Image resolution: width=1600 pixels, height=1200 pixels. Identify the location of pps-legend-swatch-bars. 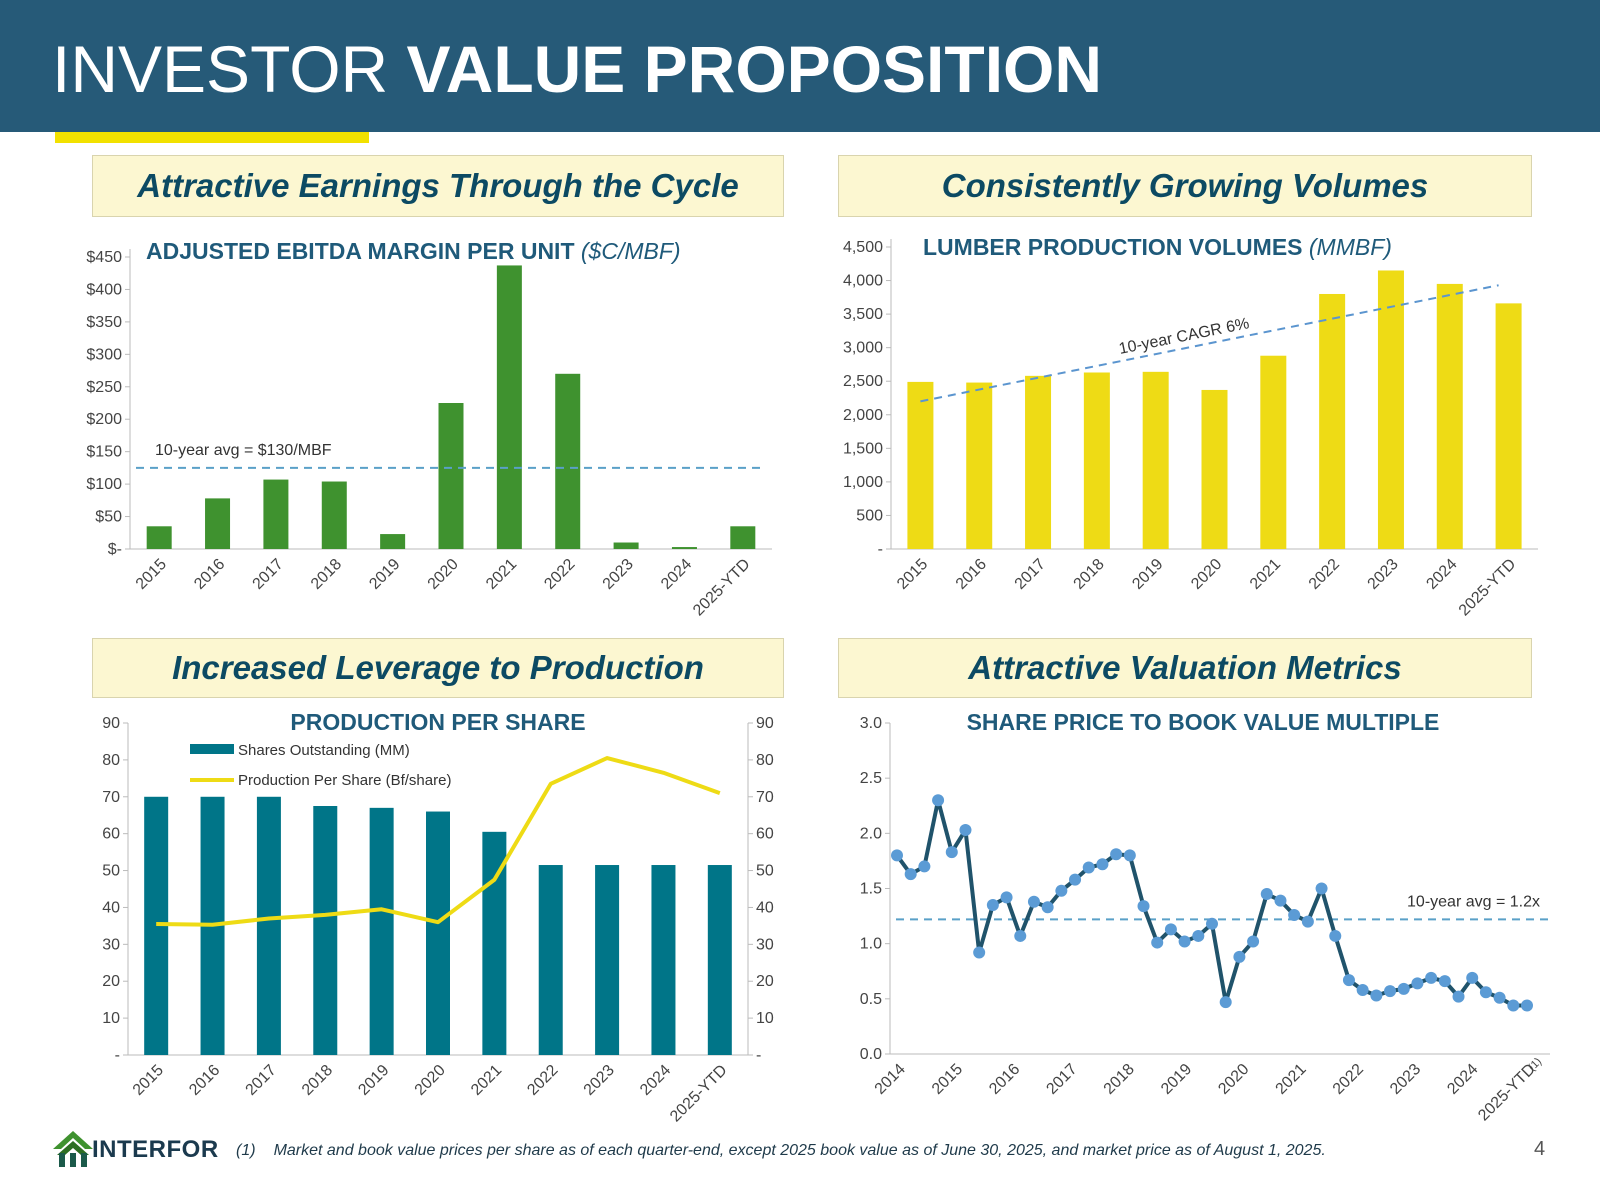
(212, 749).